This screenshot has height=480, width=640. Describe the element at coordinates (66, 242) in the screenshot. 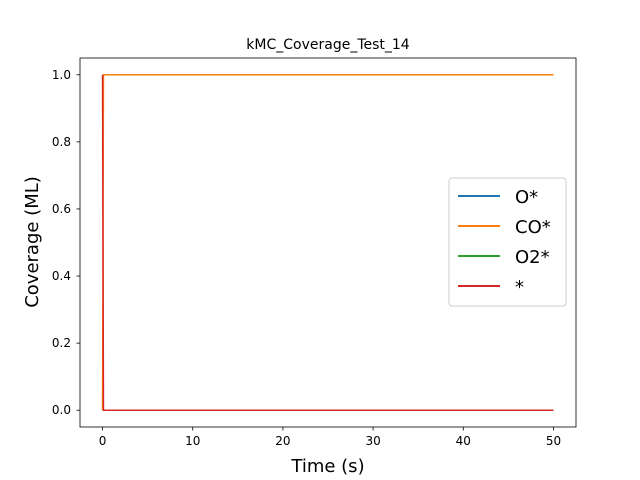

I see `y-axis-ticks: 0.0 0.2 0.4 0.6 0.8 1.0` at that location.